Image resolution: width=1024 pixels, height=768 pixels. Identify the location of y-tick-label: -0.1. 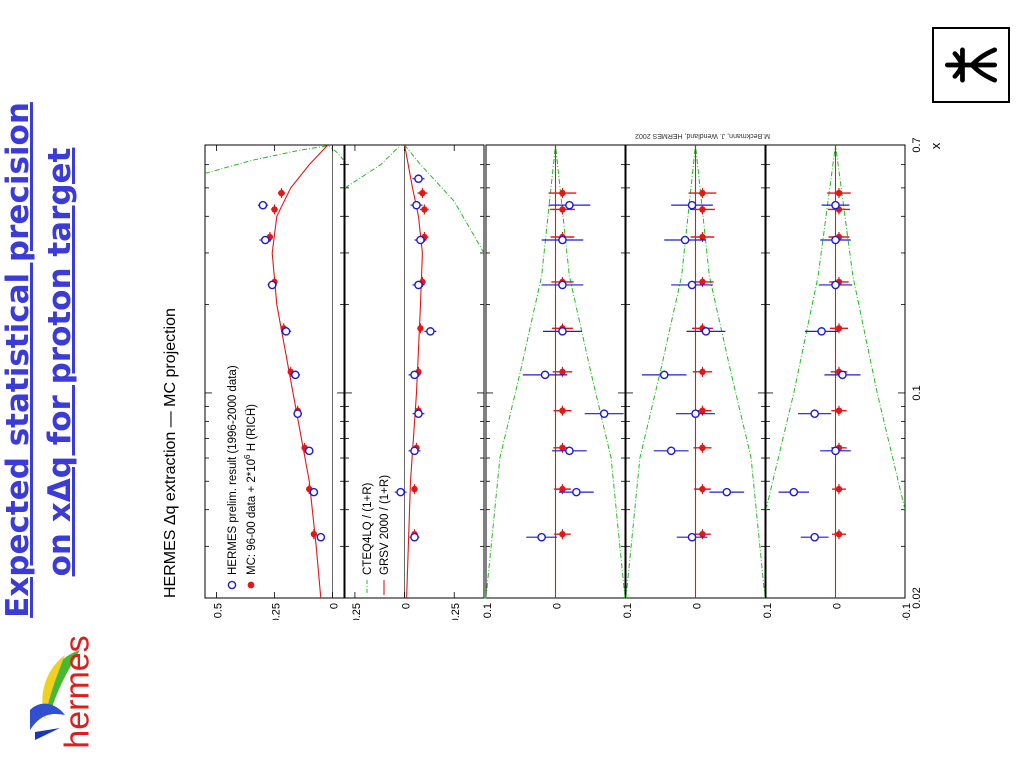
(907, 611).